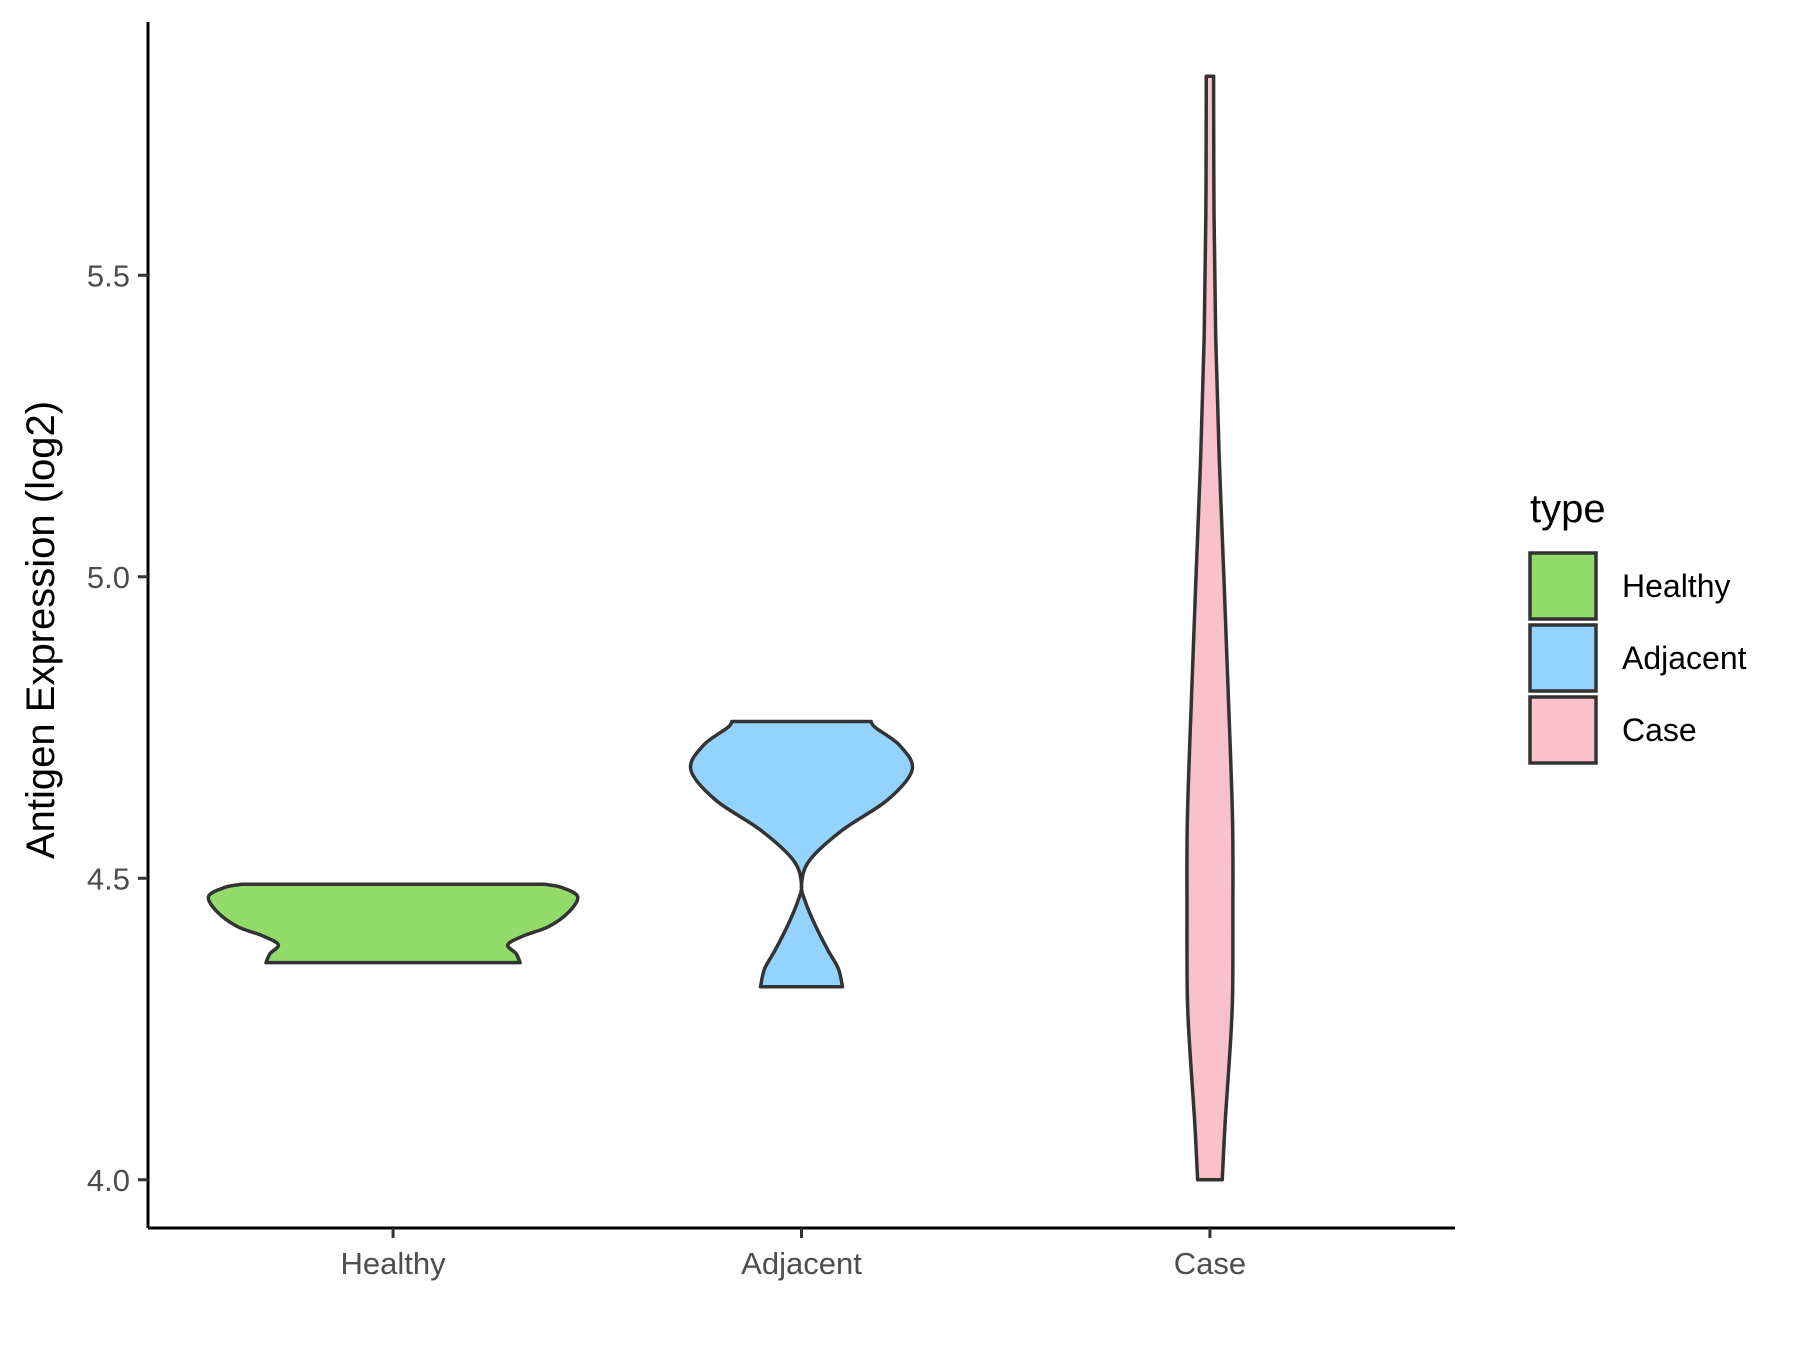 The image size is (1800, 1350). I want to click on y-tick-label: 5.5, so click(108, 275).